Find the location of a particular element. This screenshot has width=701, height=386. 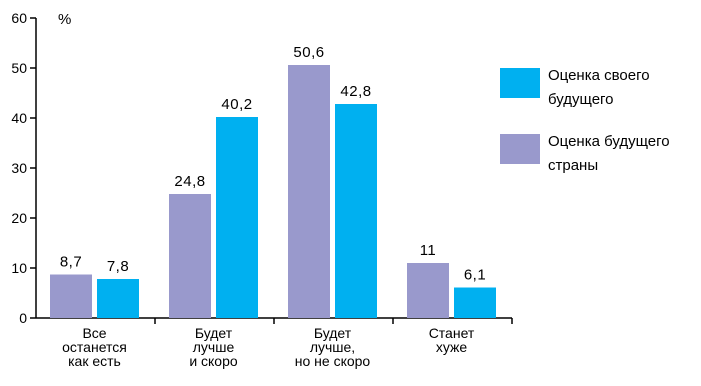

legend-label: Оценка будущего is located at coordinates (609, 141).